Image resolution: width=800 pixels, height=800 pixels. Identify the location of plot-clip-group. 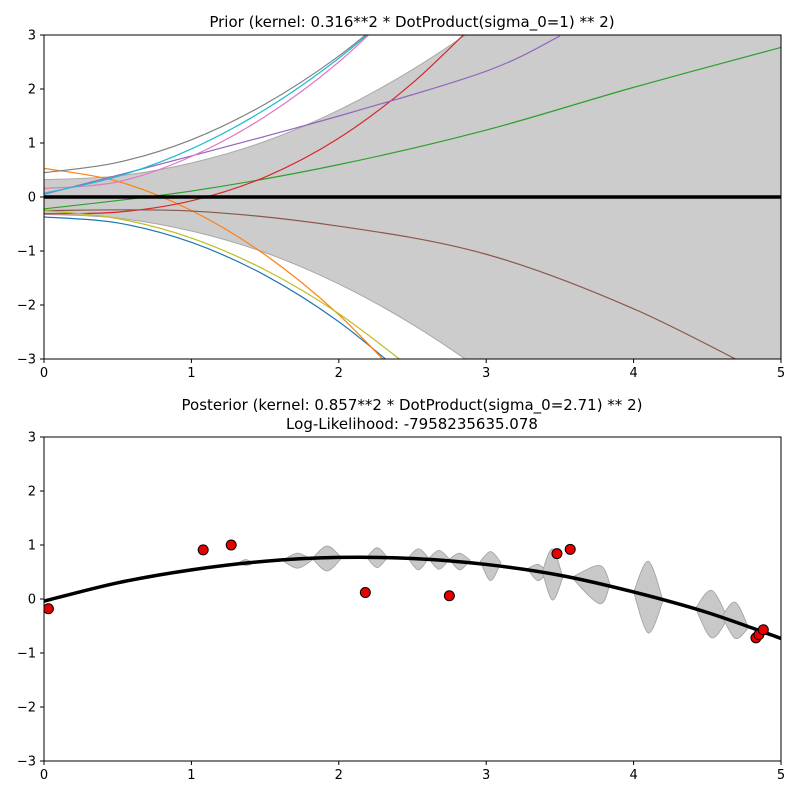
(412, 591).